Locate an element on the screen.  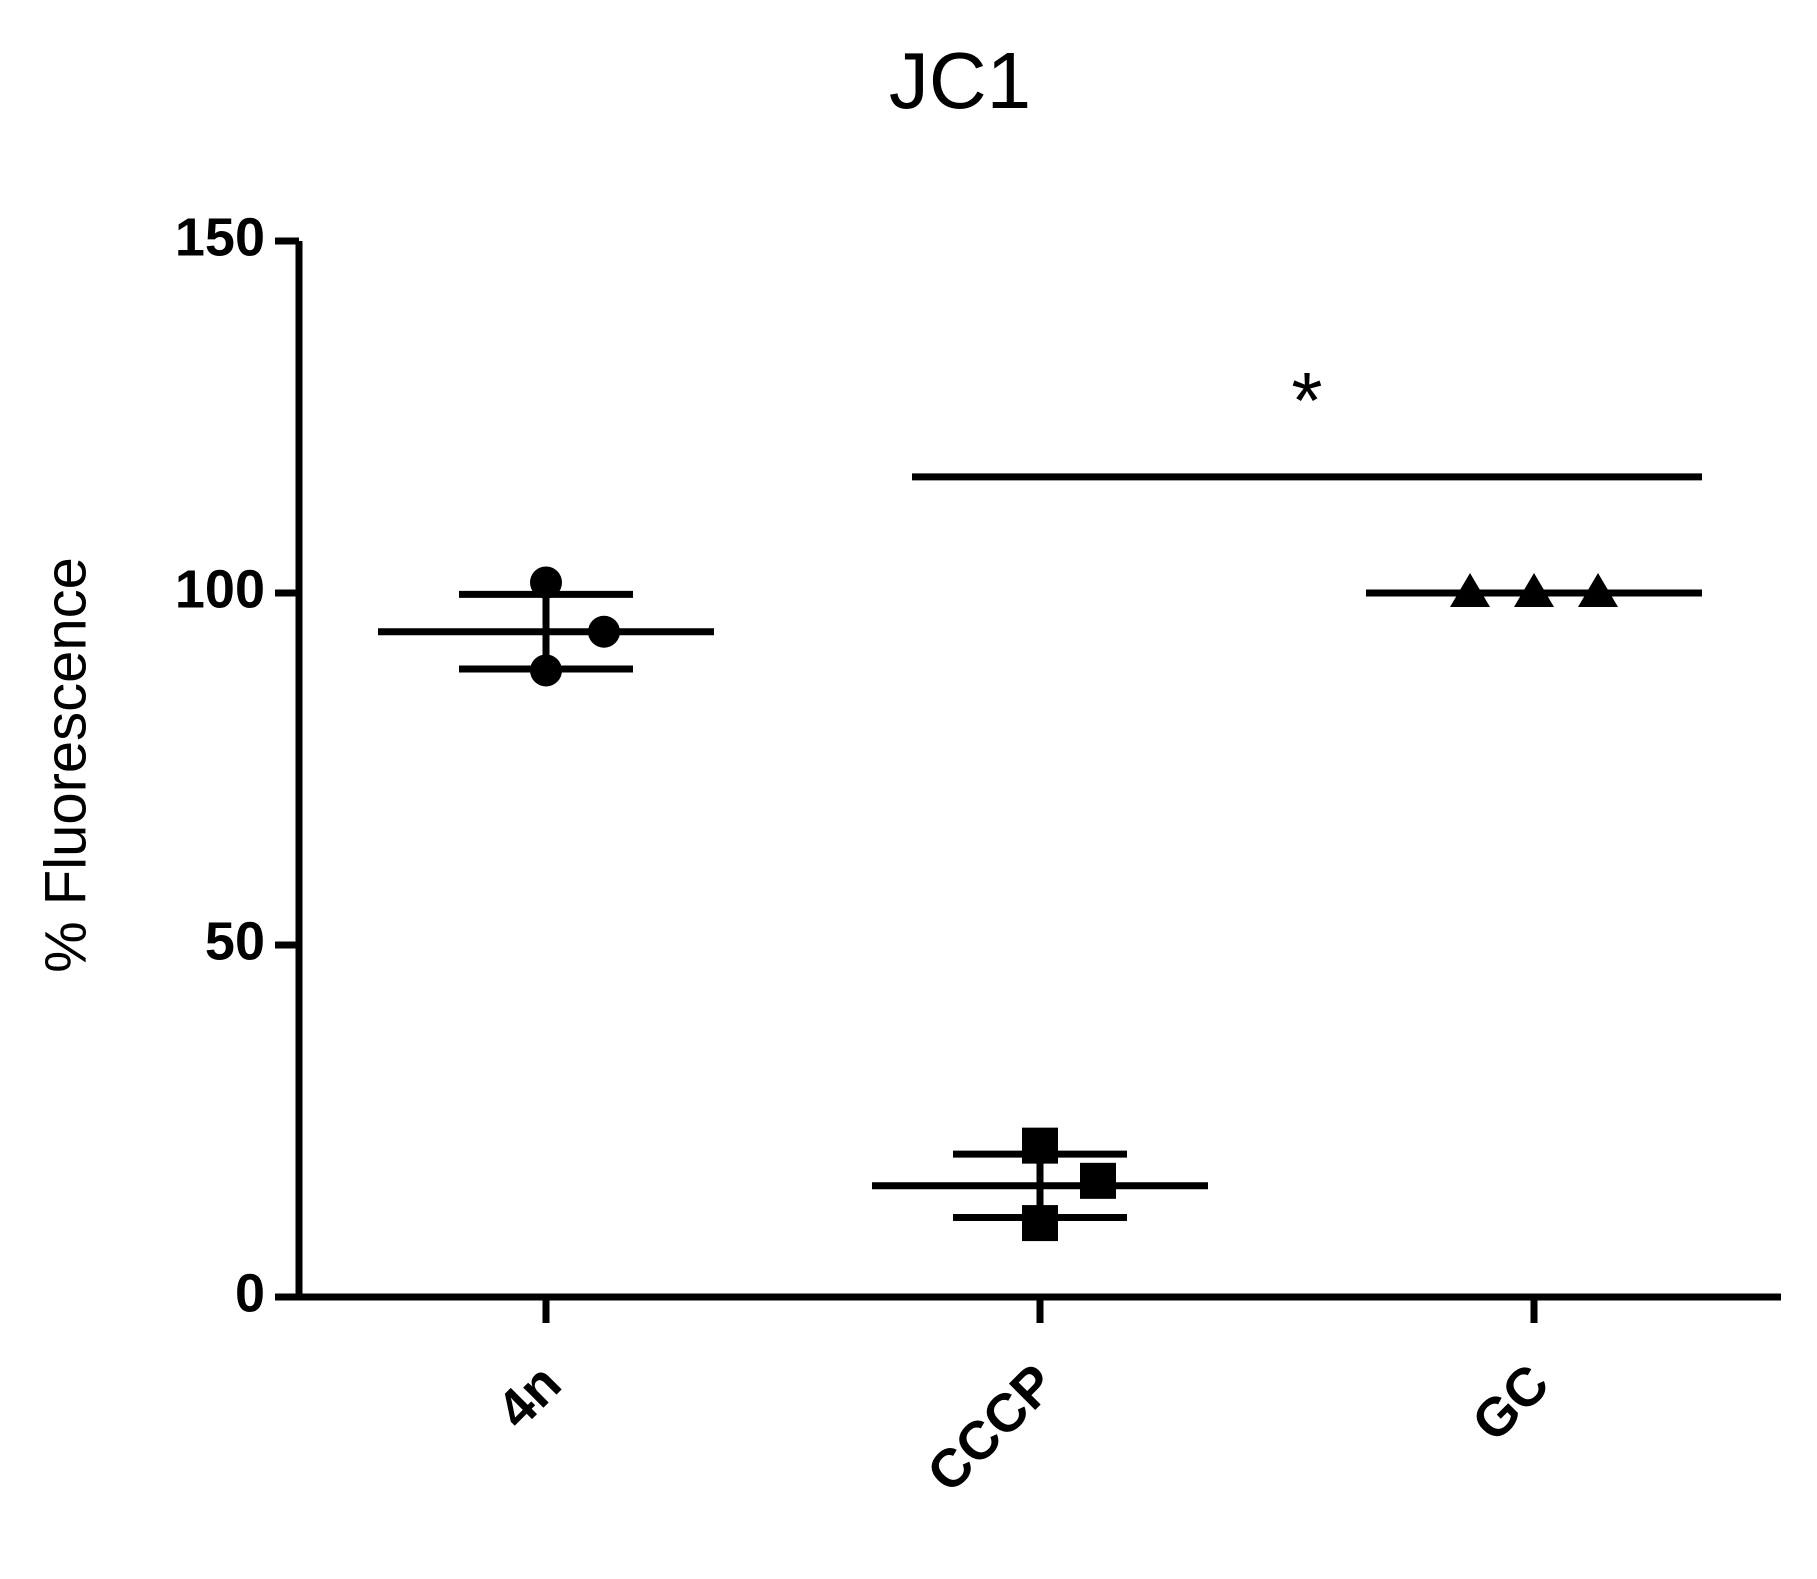
chart-title: JC1 is located at coordinates (960, 80).